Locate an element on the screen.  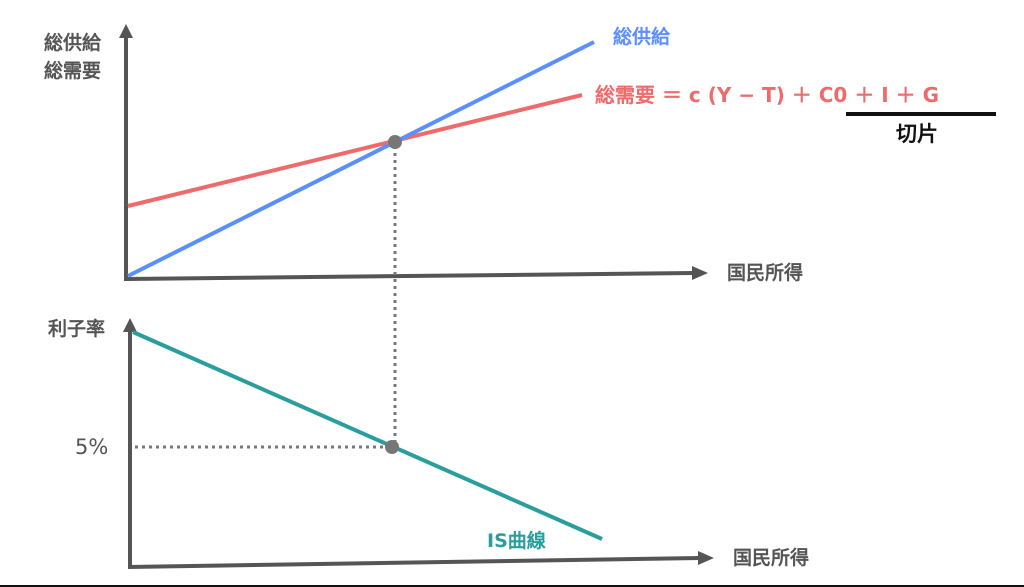
equilibrium-point-top is located at coordinates (395, 142).